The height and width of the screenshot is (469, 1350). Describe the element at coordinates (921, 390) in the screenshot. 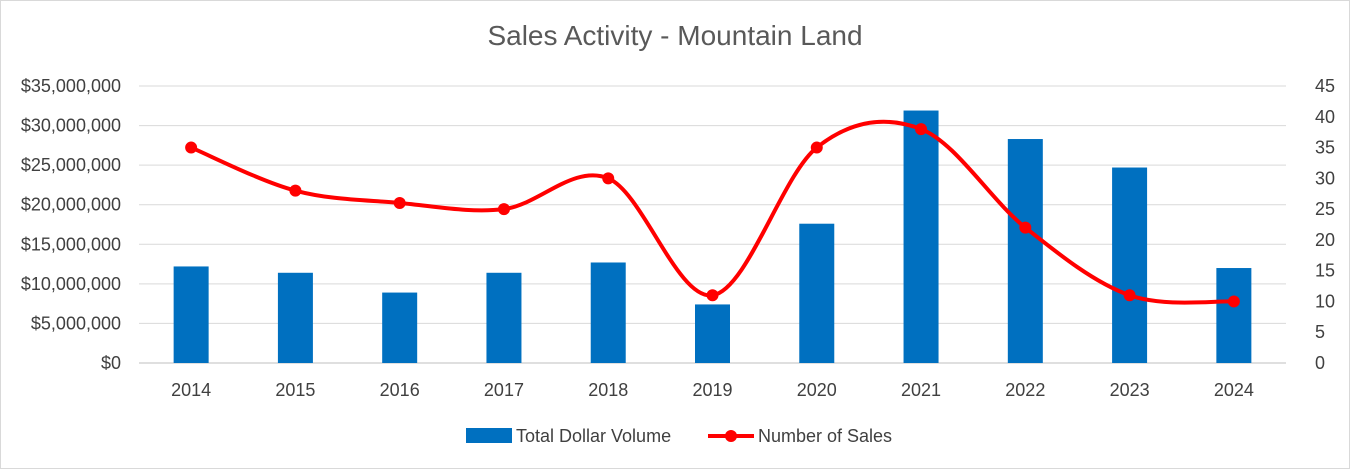

I see `x-tick-label: 2021` at that location.